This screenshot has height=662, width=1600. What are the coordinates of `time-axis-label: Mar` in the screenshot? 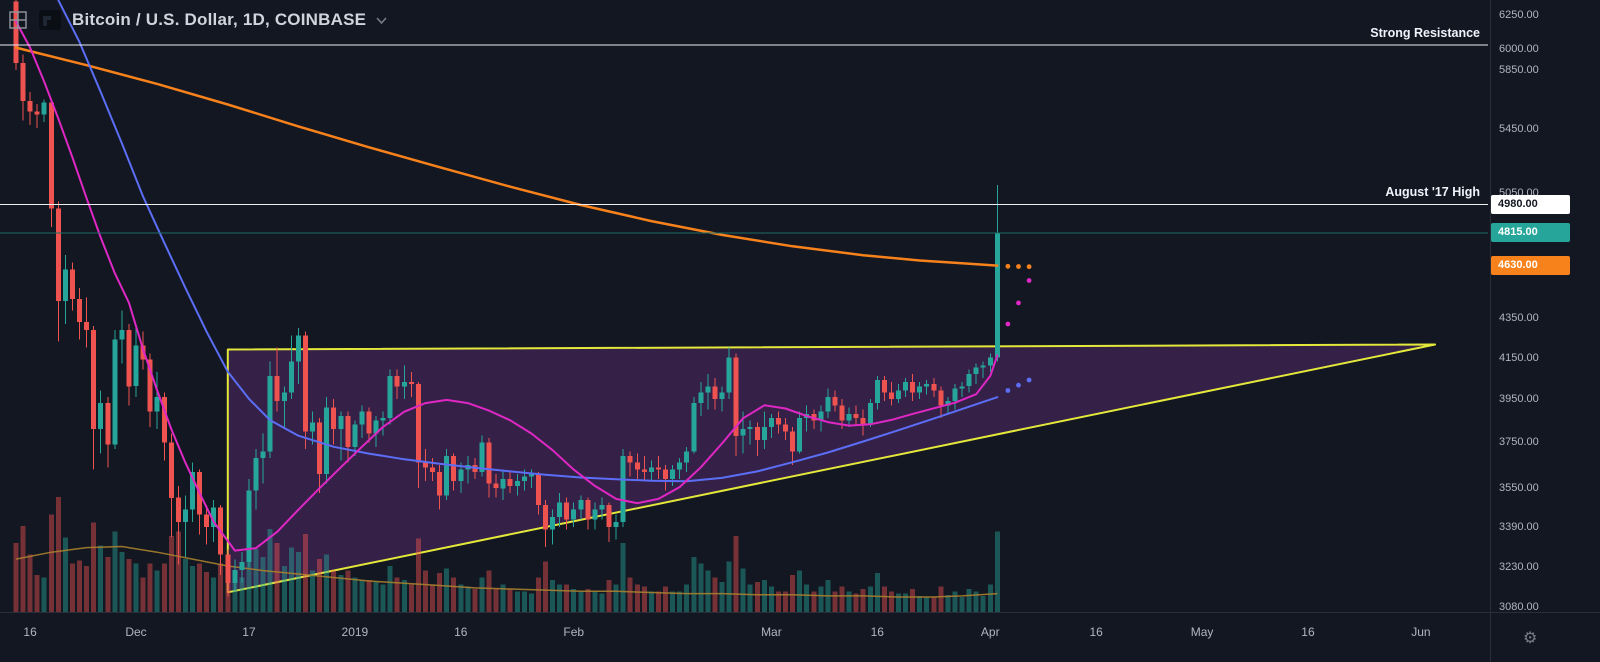 It's located at (771, 632).